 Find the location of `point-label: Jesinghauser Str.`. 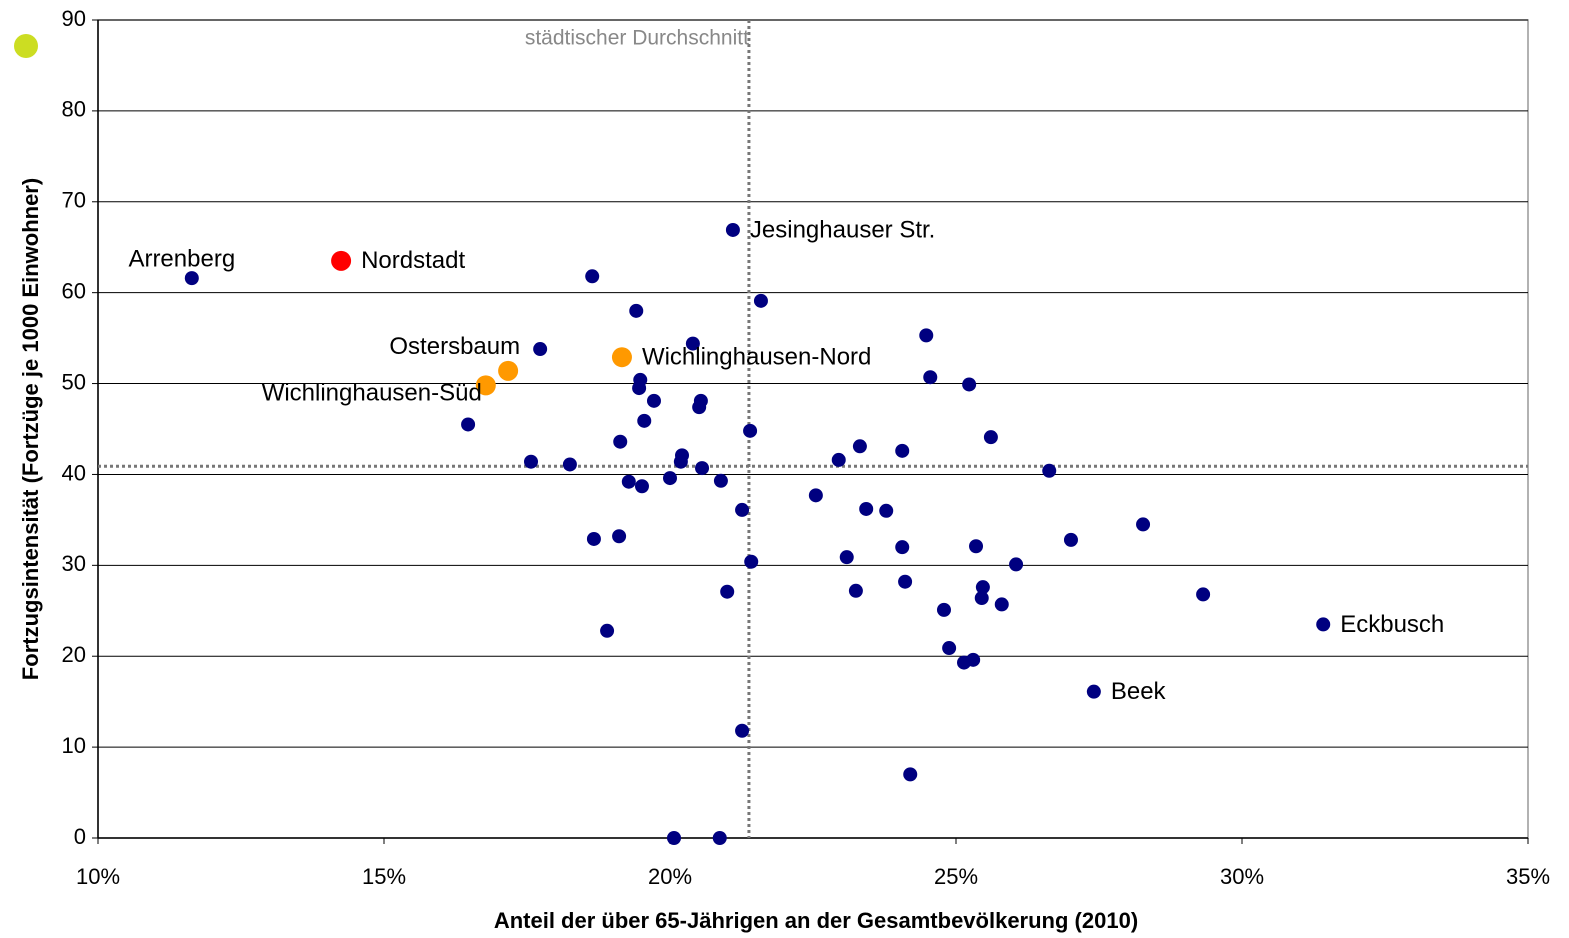

point-label: Jesinghauser Str. is located at coordinates (842, 229).